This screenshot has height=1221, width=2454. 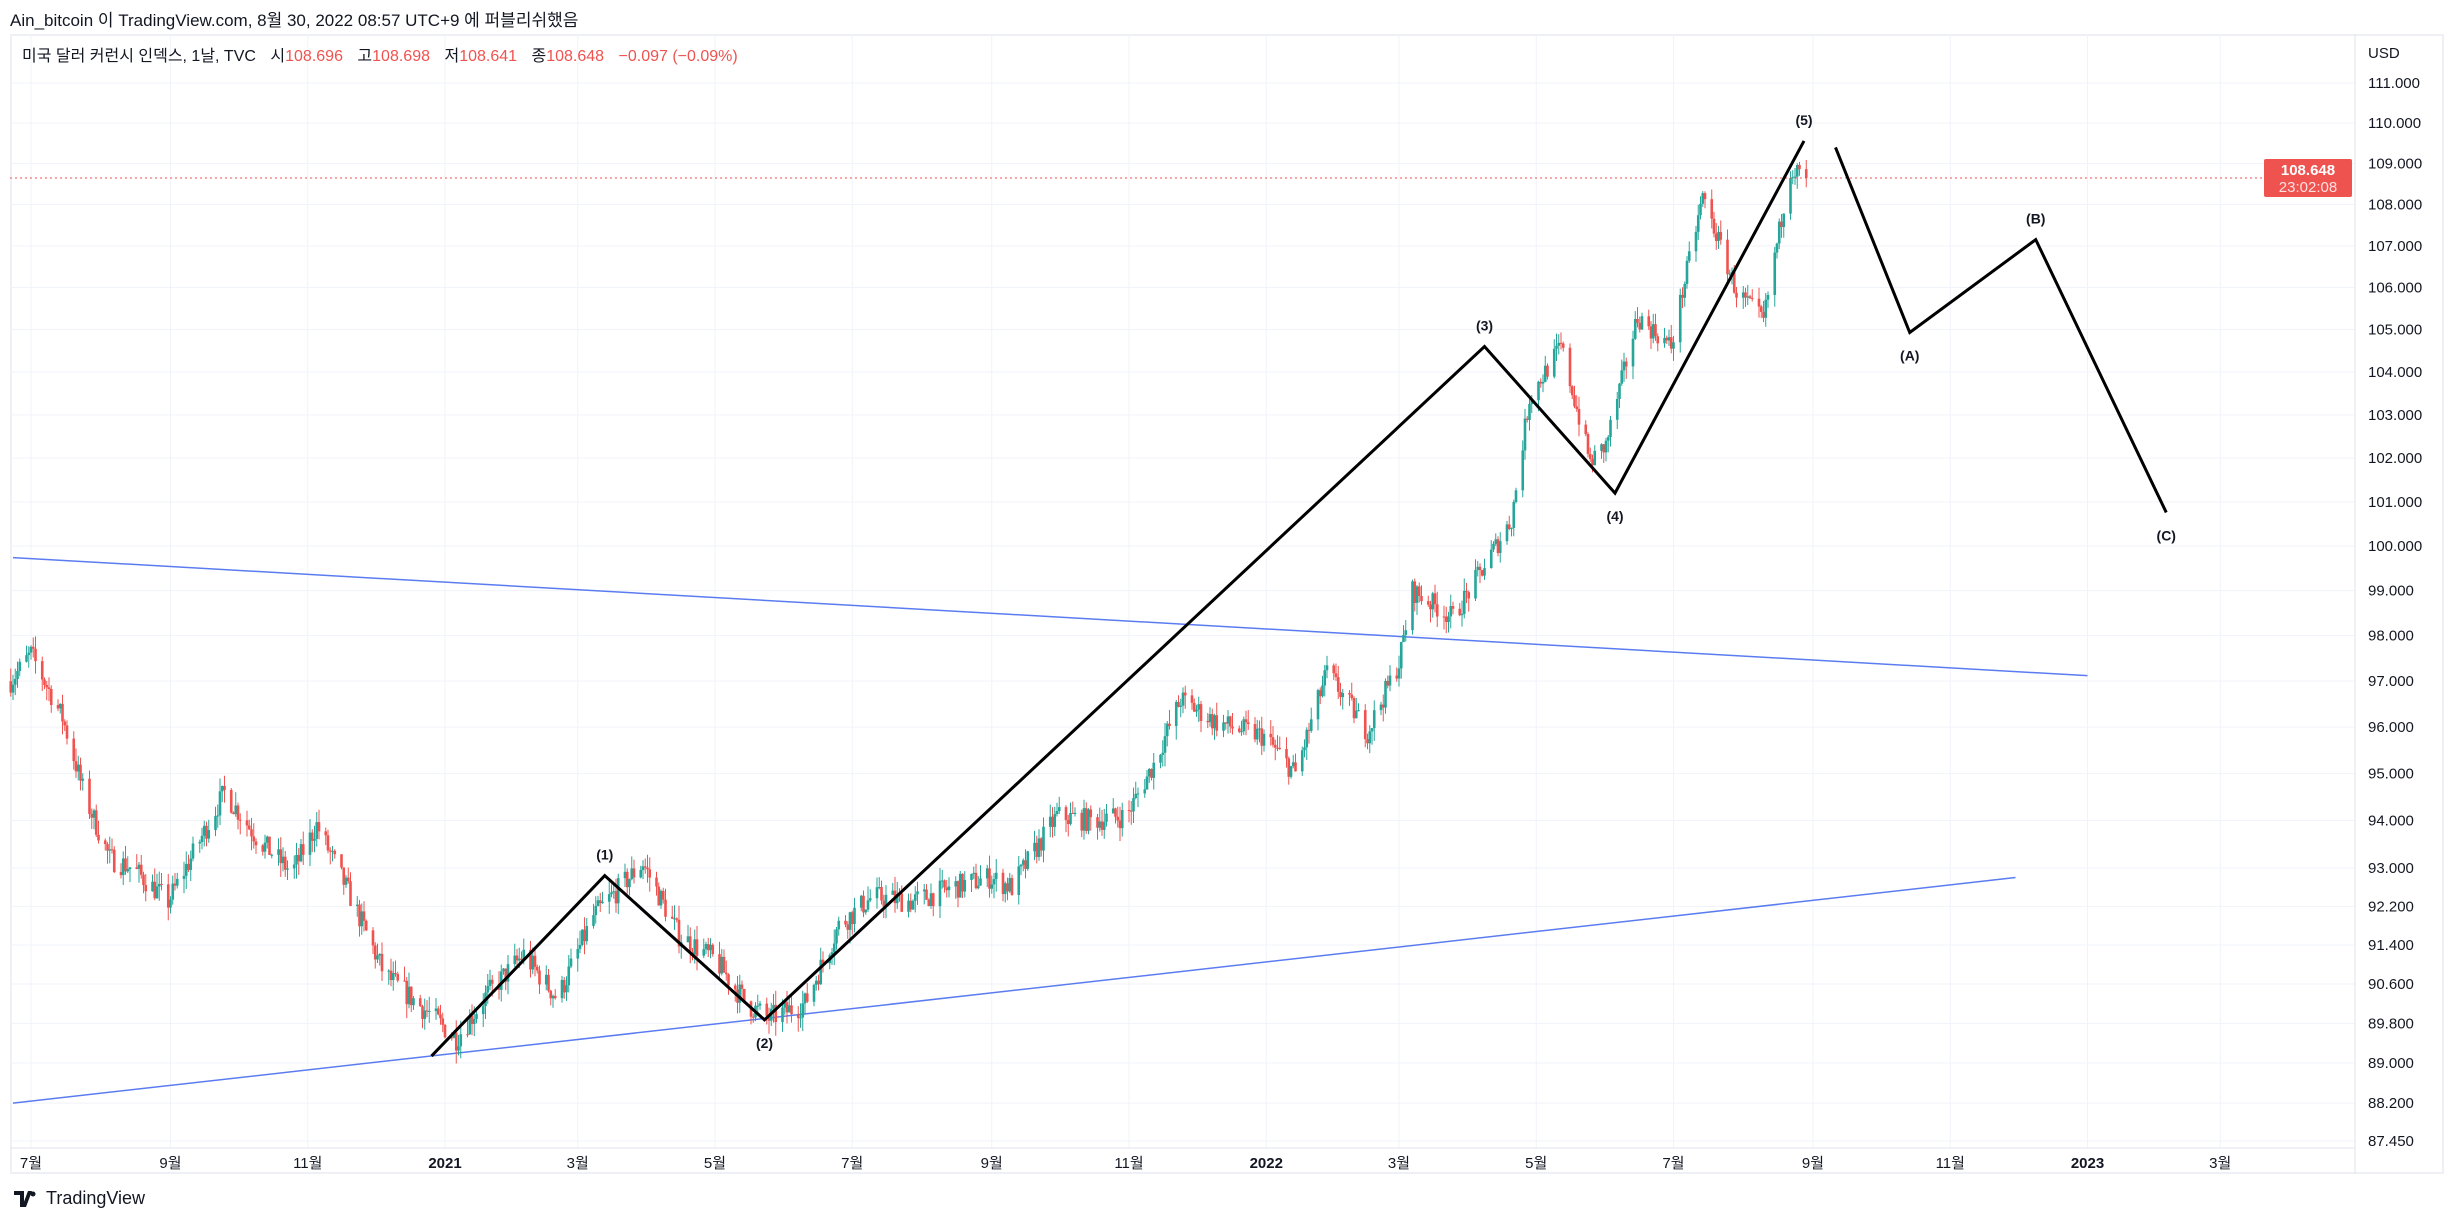 I want to click on last-price-tag: 108.648 23:02:08, so click(x=2308, y=178).